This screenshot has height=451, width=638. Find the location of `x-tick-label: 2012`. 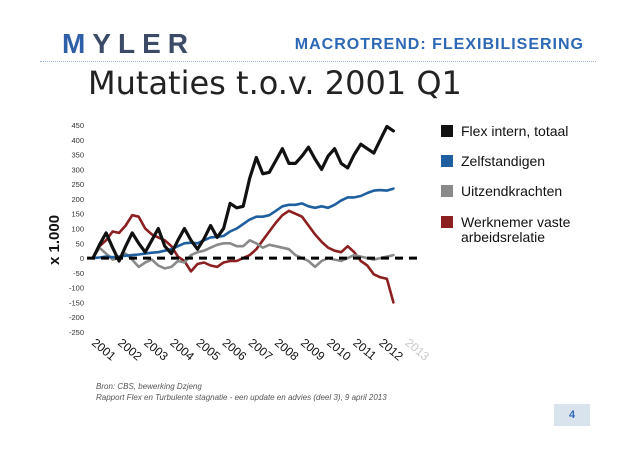

x-tick-label: 2012 is located at coordinates (391, 350).